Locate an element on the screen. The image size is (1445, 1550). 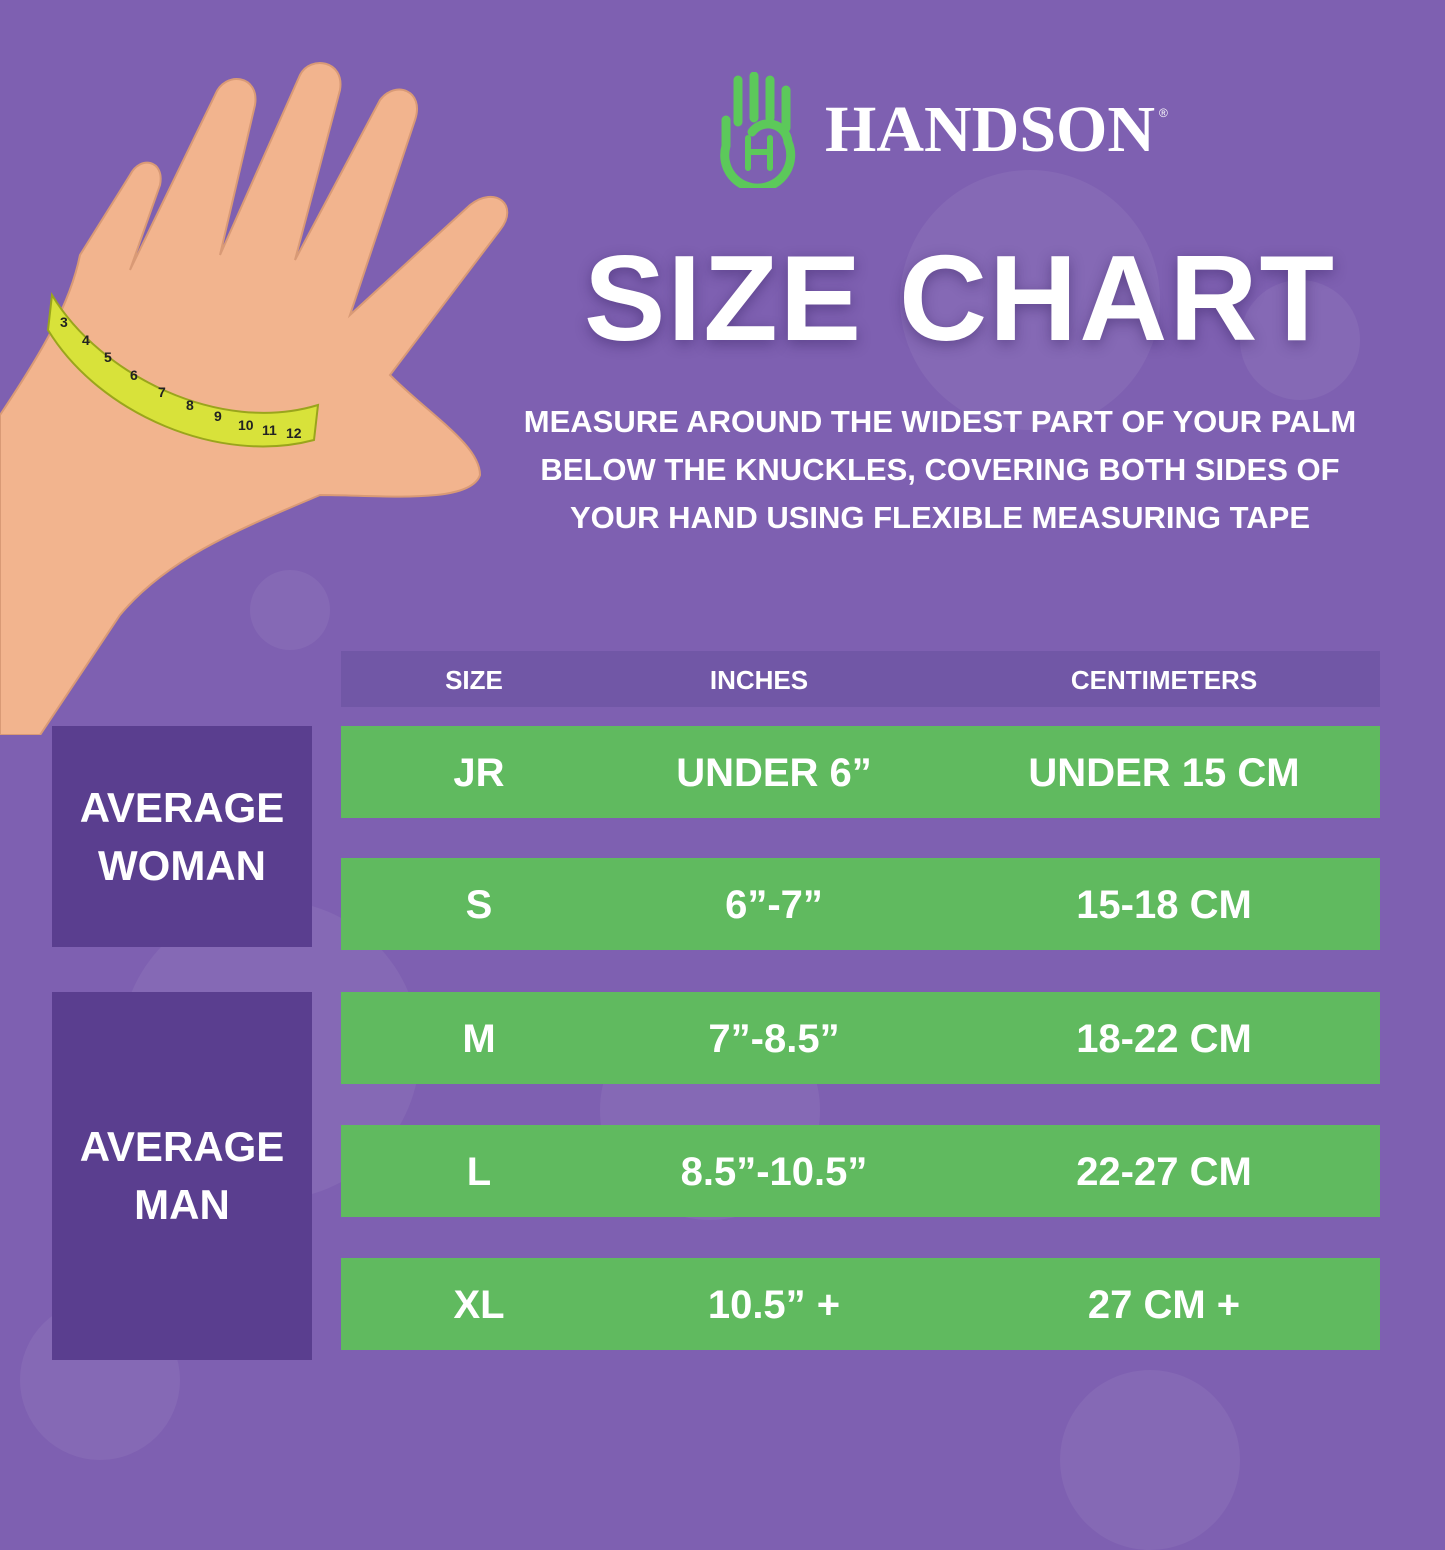
cm-cell: 22-27 CM is located at coordinates (1164, 1172).